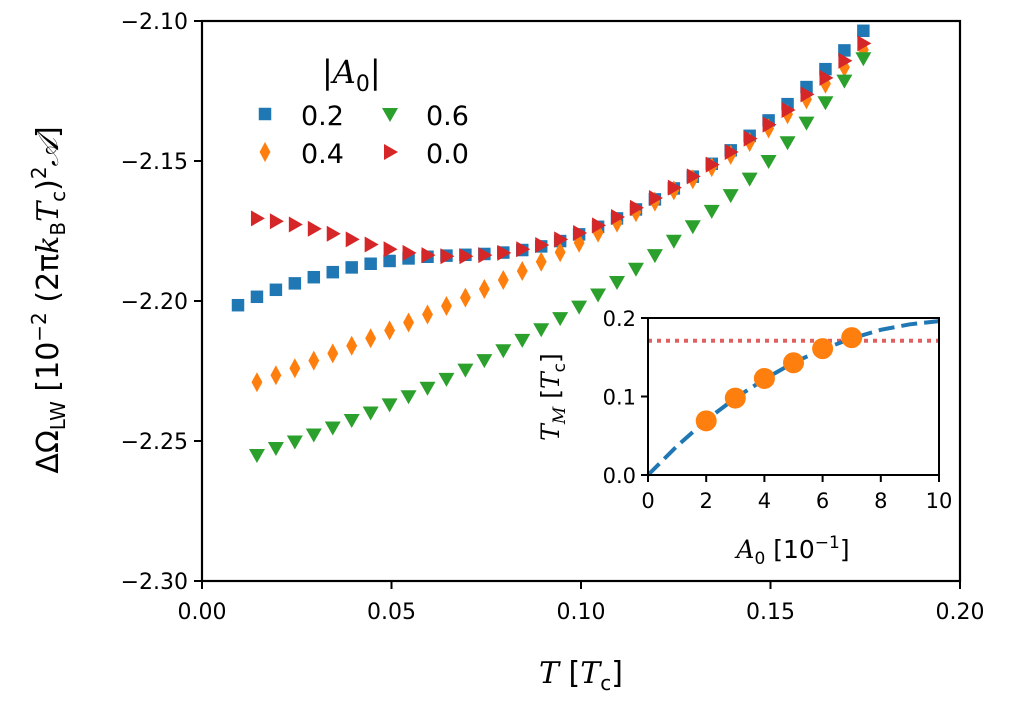 The image size is (1011, 708). What do you see at coordinates (322, 116) in the screenshot?
I see `legend-label-0.2: 0.2` at bounding box center [322, 116].